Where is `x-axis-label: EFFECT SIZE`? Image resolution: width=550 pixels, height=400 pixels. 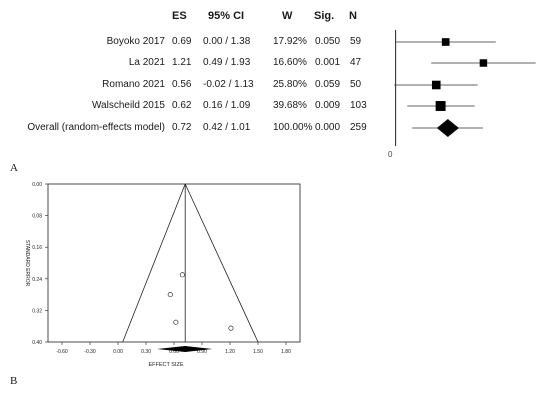
x-axis-label: EFFECT SIZE is located at coordinates (165, 365).